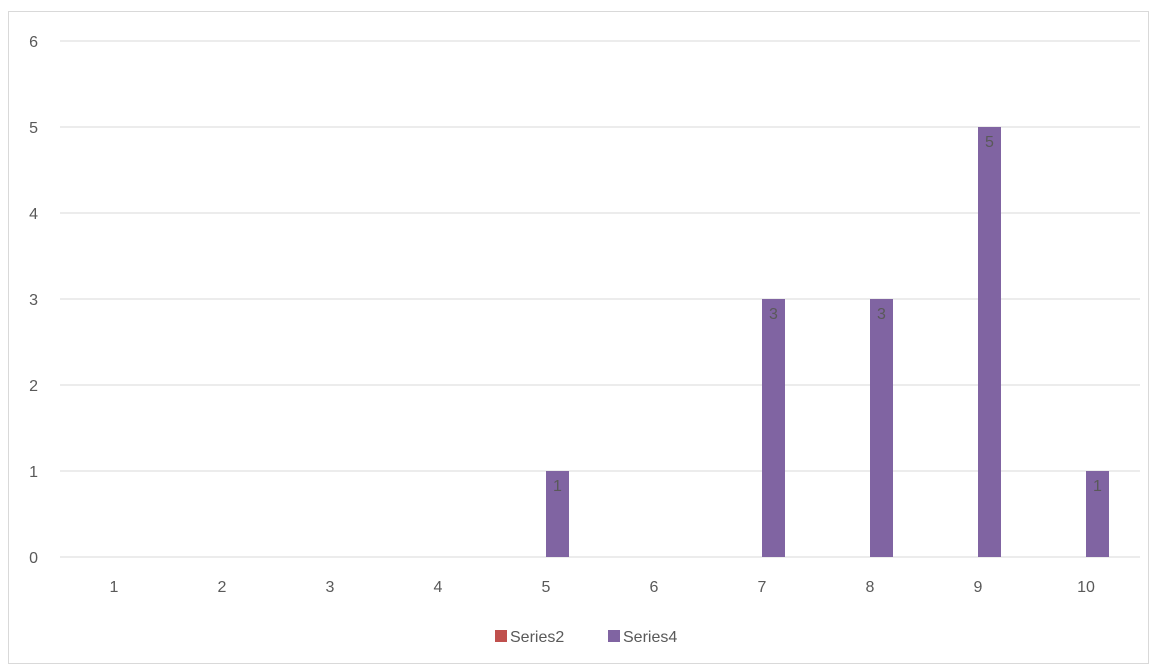 Image resolution: width=1157 pixels, height=672 pixels. What do you see at coordinates (870, 587) in the screenshot?
I see `x-tick-label-8: 8` at bounding box center [870, 587].